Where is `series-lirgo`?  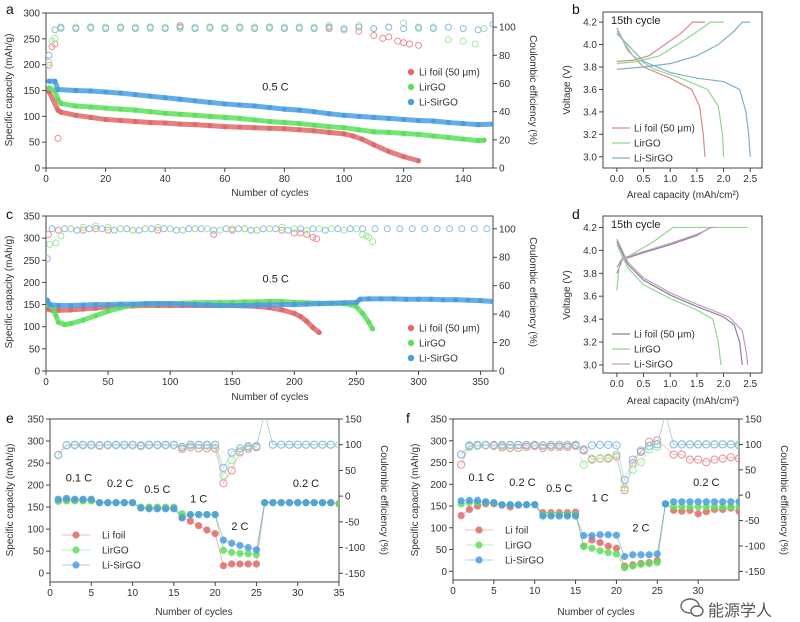 series-lirgo is located at coordinates (682, 258).